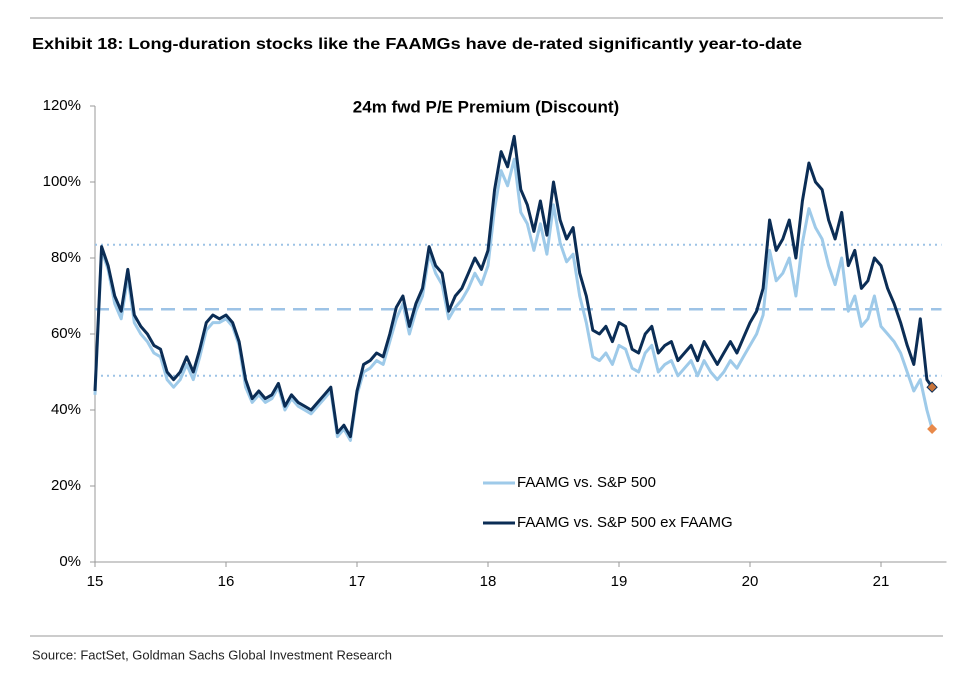 The width and height of the screenshot is (971, 677). I want to click on y-tick-label: 0%, so click(70, 561).